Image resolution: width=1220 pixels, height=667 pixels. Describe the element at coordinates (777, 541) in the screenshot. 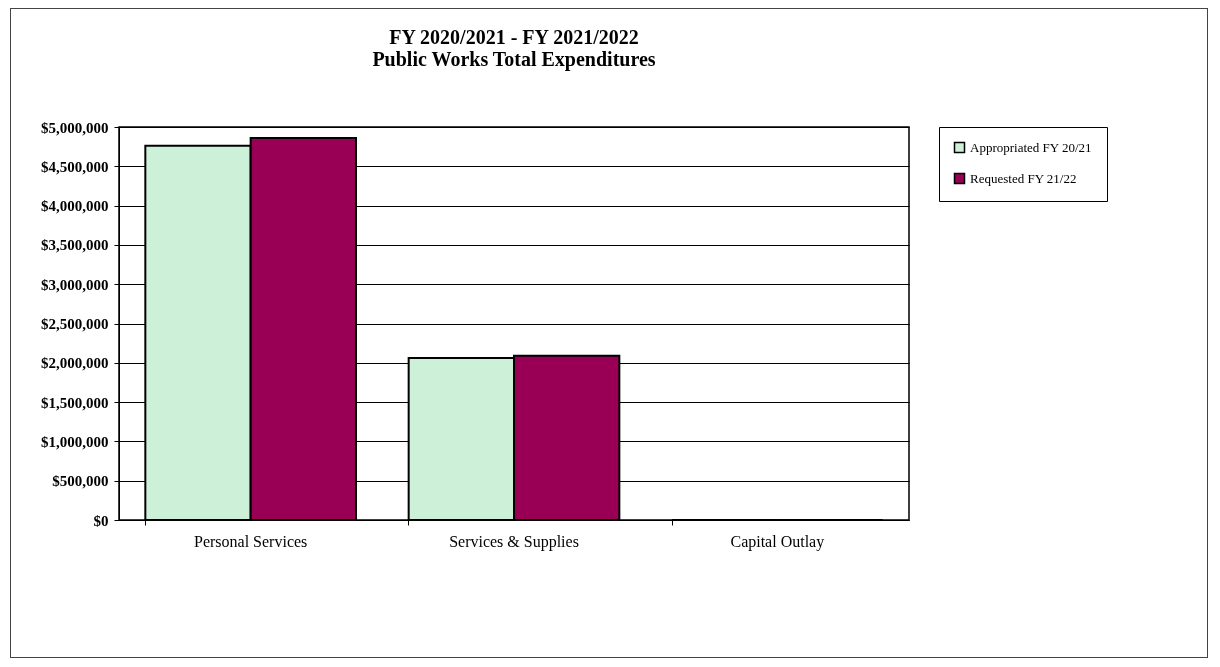

I see `x-tick-label: Capital Outlay` at that location.